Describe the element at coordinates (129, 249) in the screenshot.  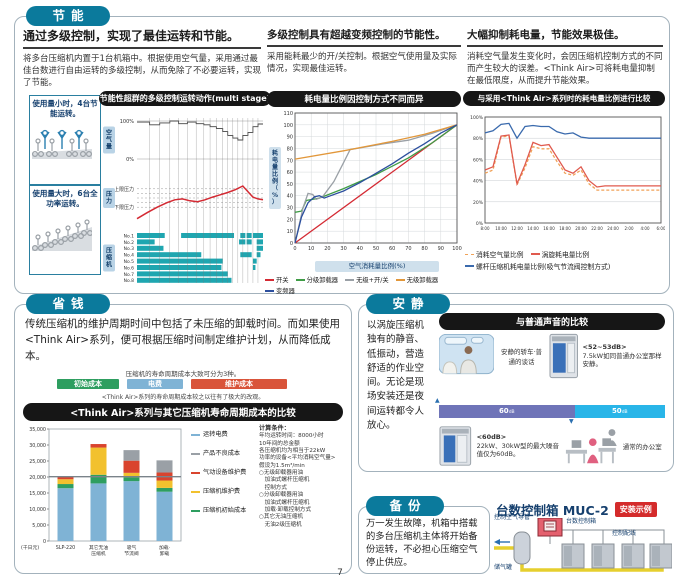
I see `svg-text: No.3` at that location.